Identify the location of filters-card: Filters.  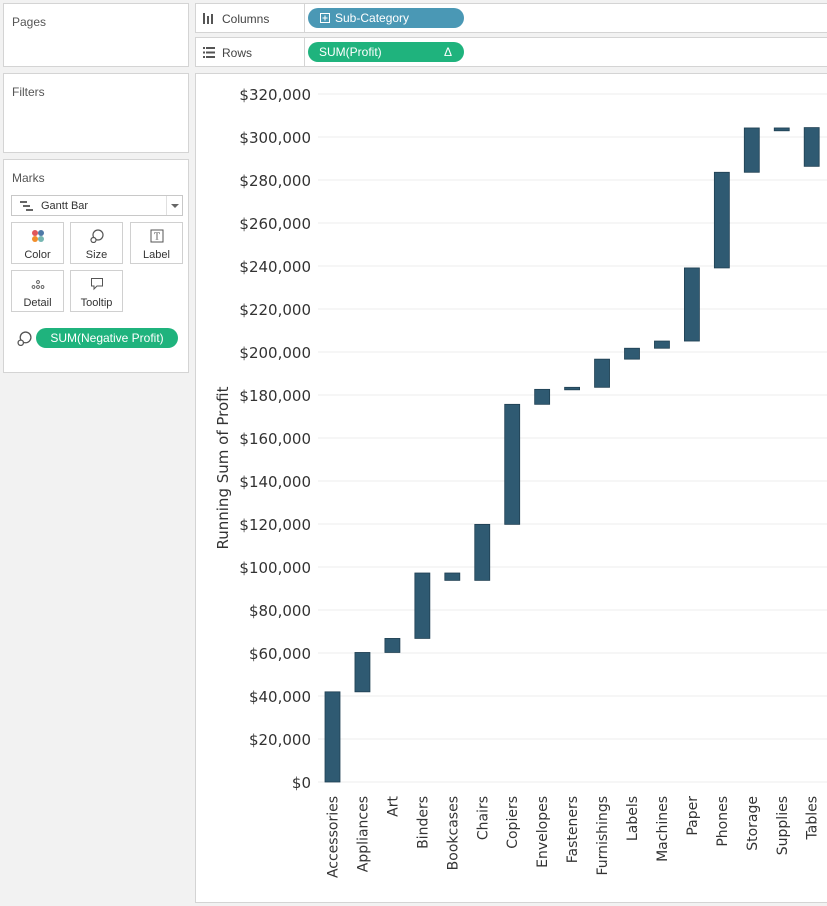
(96, 113).